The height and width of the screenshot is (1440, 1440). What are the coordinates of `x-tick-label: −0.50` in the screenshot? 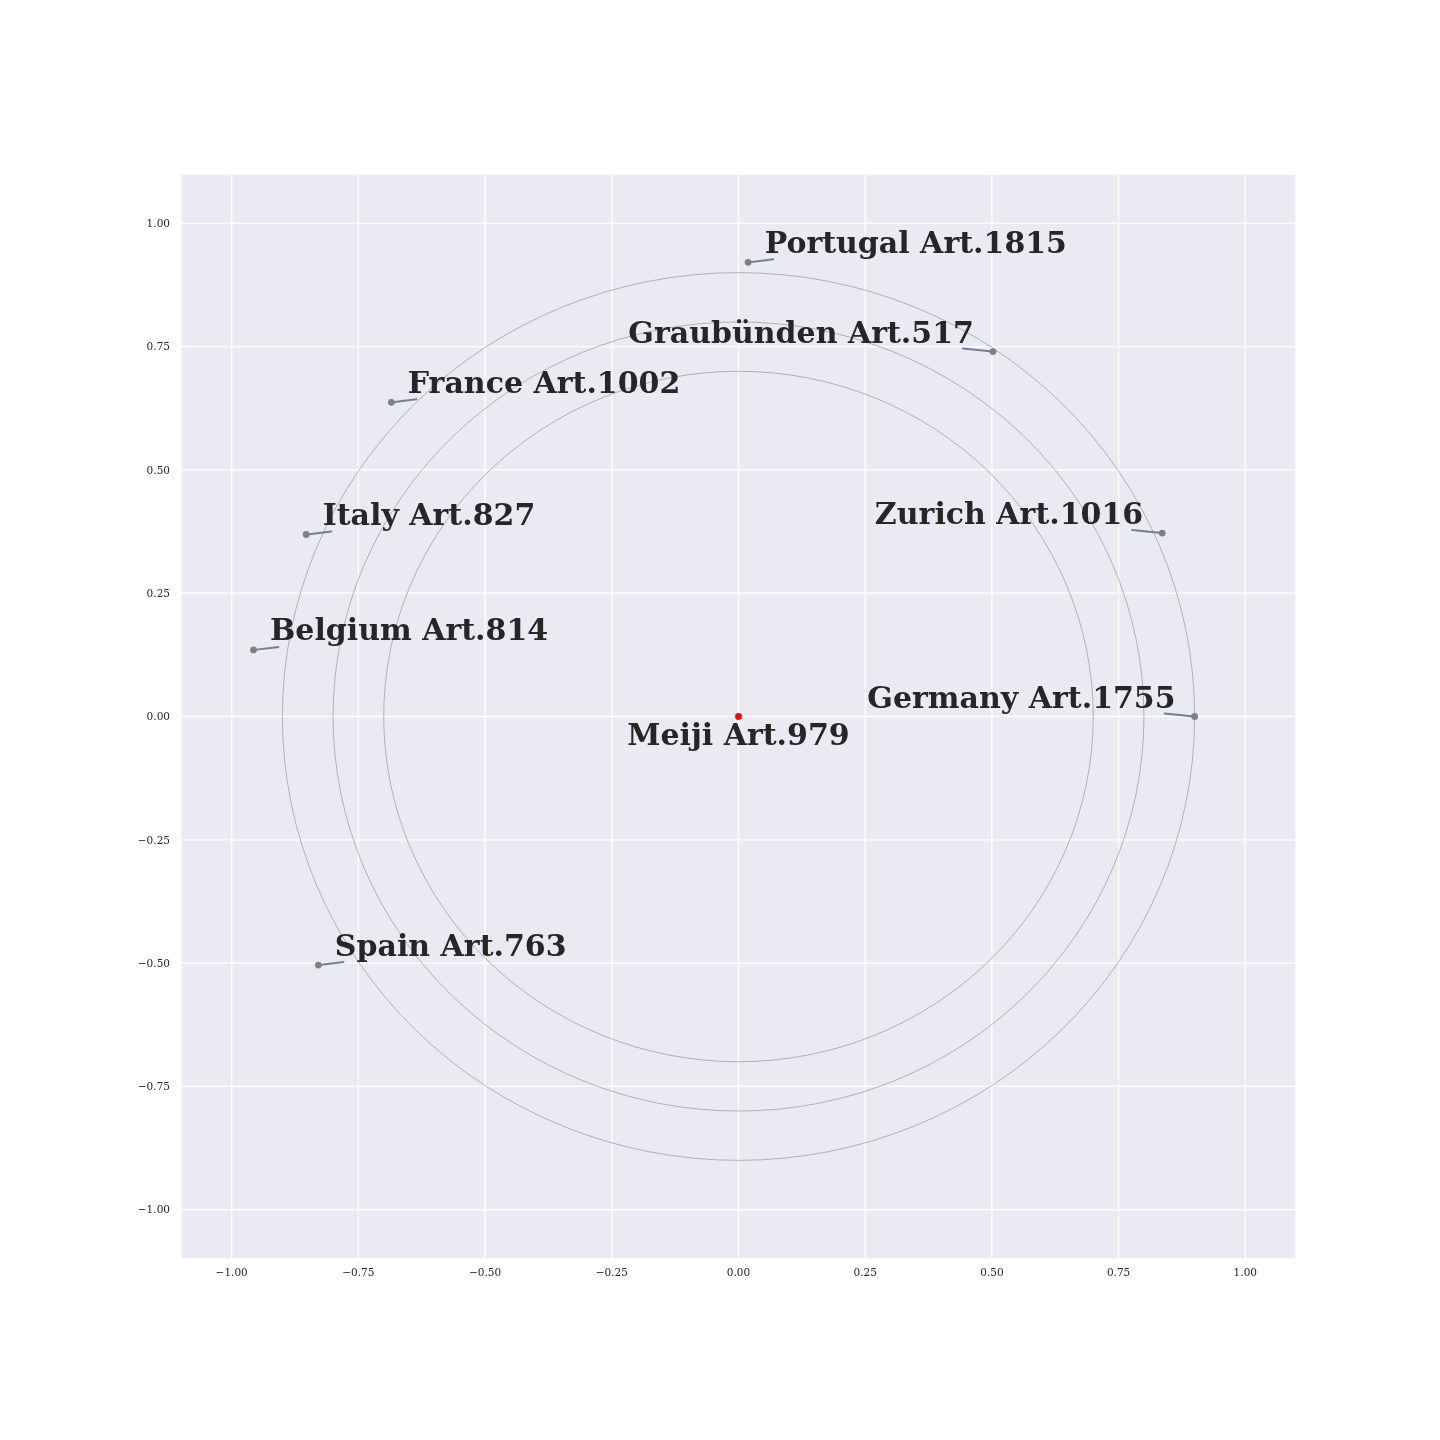 It's located at (485, 1272).